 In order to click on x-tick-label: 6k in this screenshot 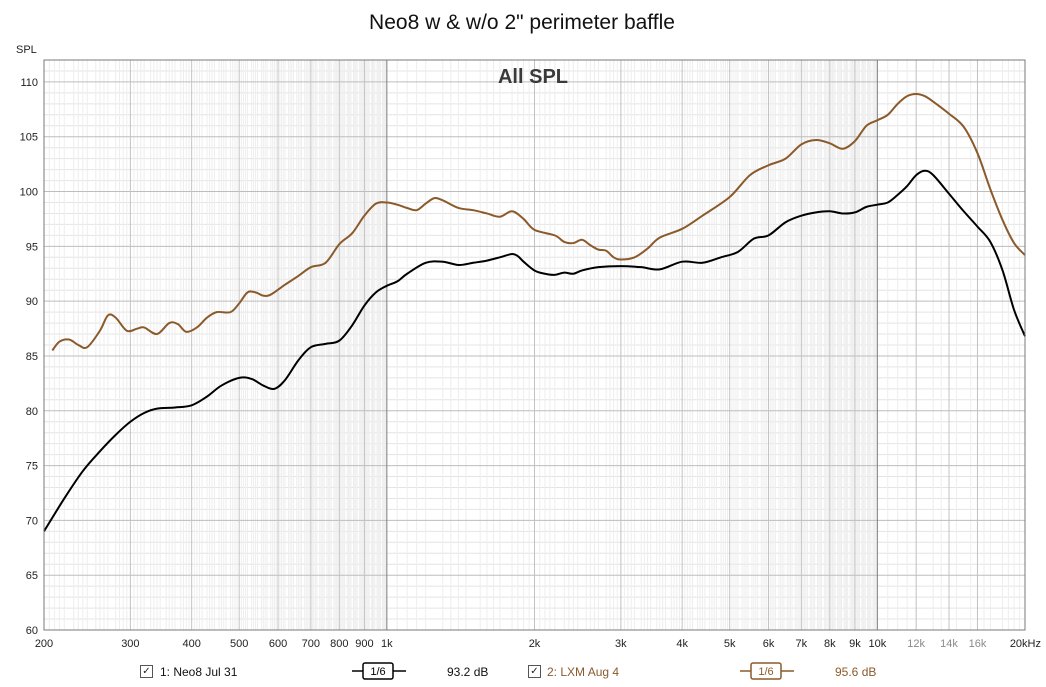, I will do `click(769, 644)`.